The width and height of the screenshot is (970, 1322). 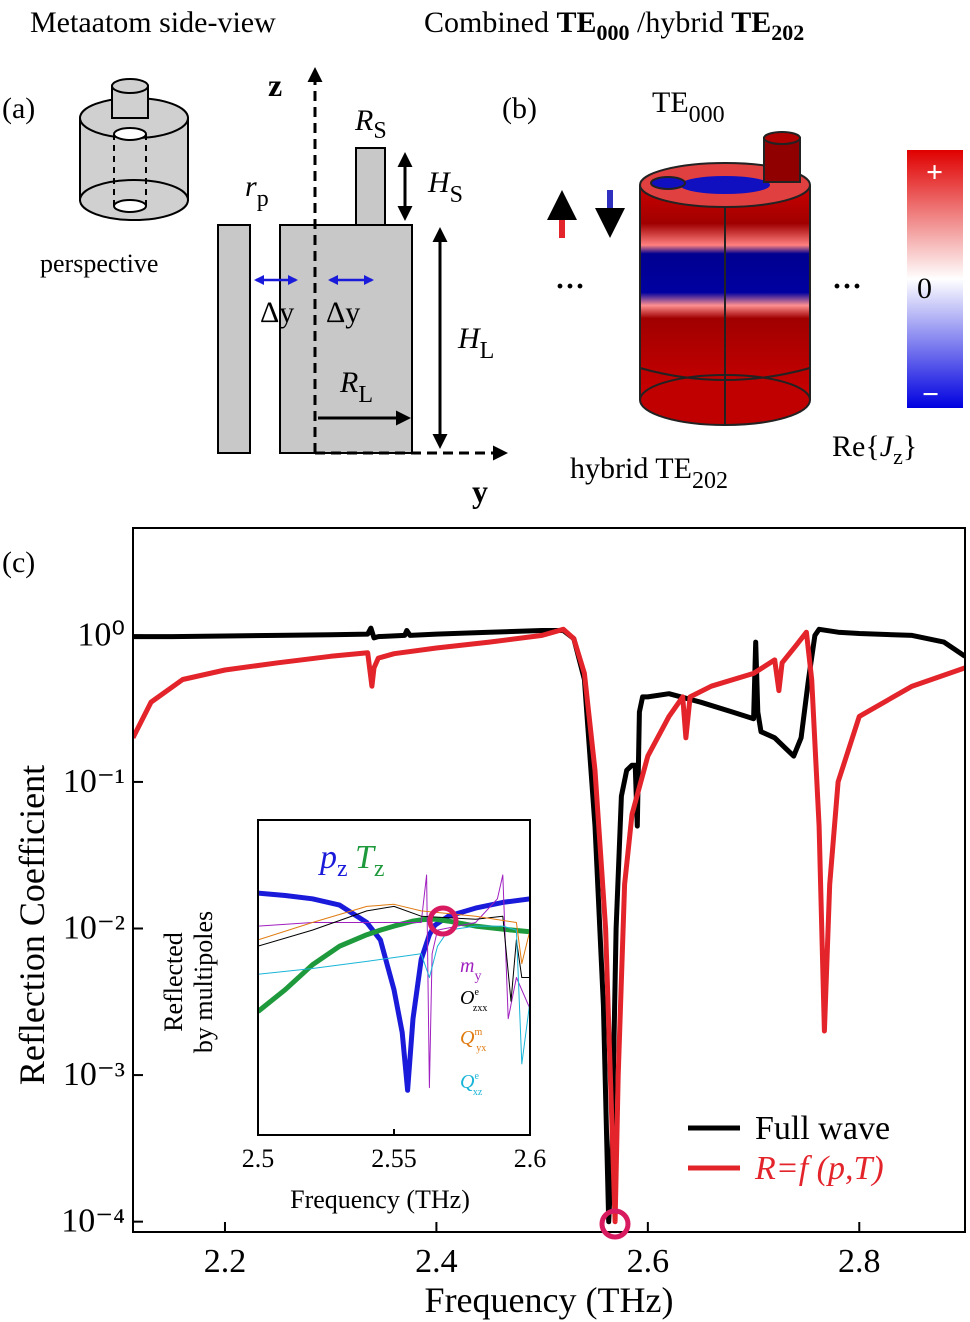 What do you see at coordinates (819, 1168) in the screenshot?
I see `legend-label: R=f (p,T)` at bounding box center [819, 1168].